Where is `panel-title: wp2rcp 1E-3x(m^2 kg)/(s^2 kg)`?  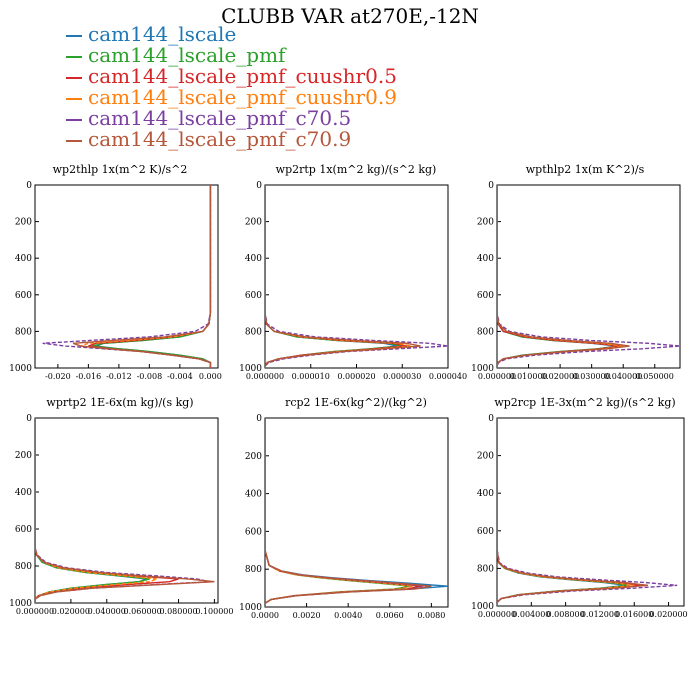 panel-title: wp2rcp 1E-3x(m^2 kg)/(s^2 kg) is located at coordinates (584, 402).